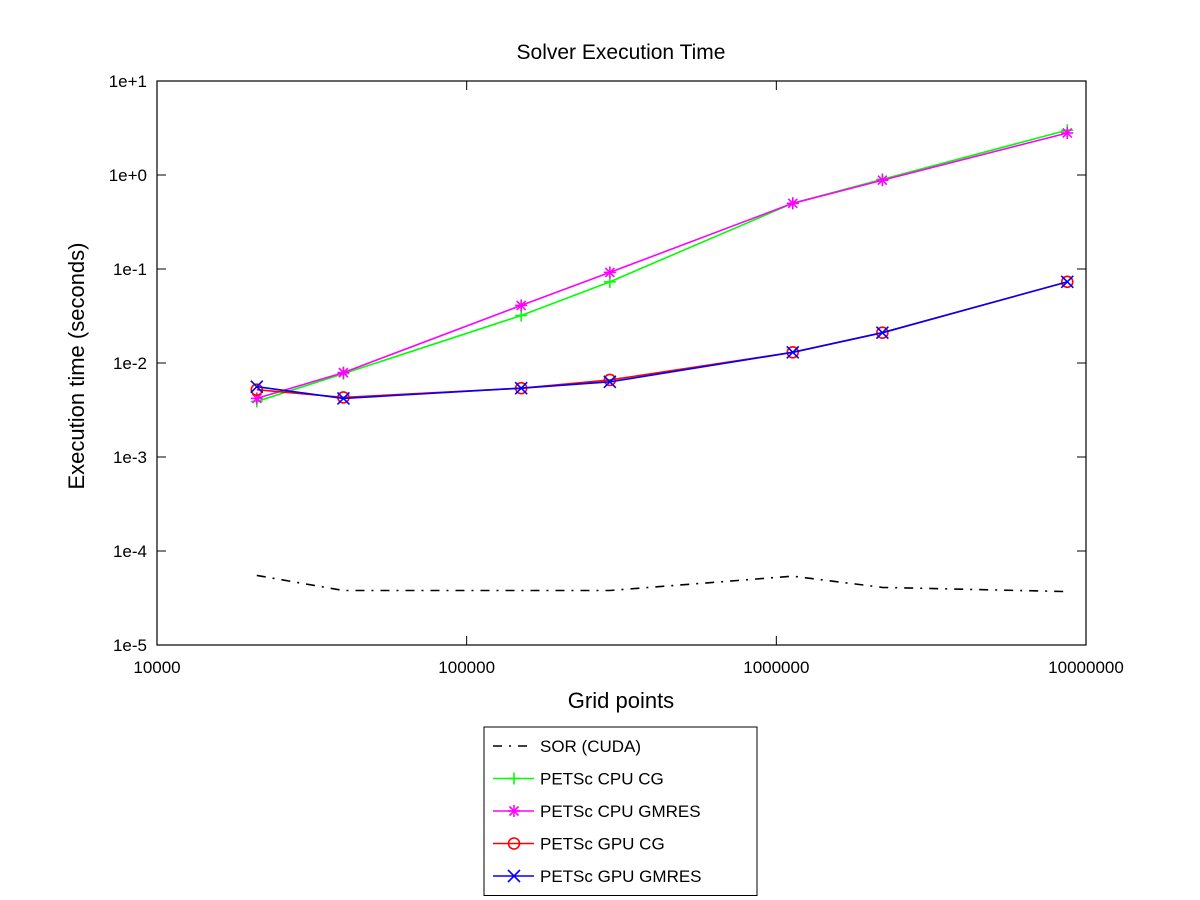 The height and width of the screenshot is (900, 1200). What do you see at coordinates (621, 52) in the screenshot?
I see `chart-title: Solver Execution Time` at bounding box center [621, 52].